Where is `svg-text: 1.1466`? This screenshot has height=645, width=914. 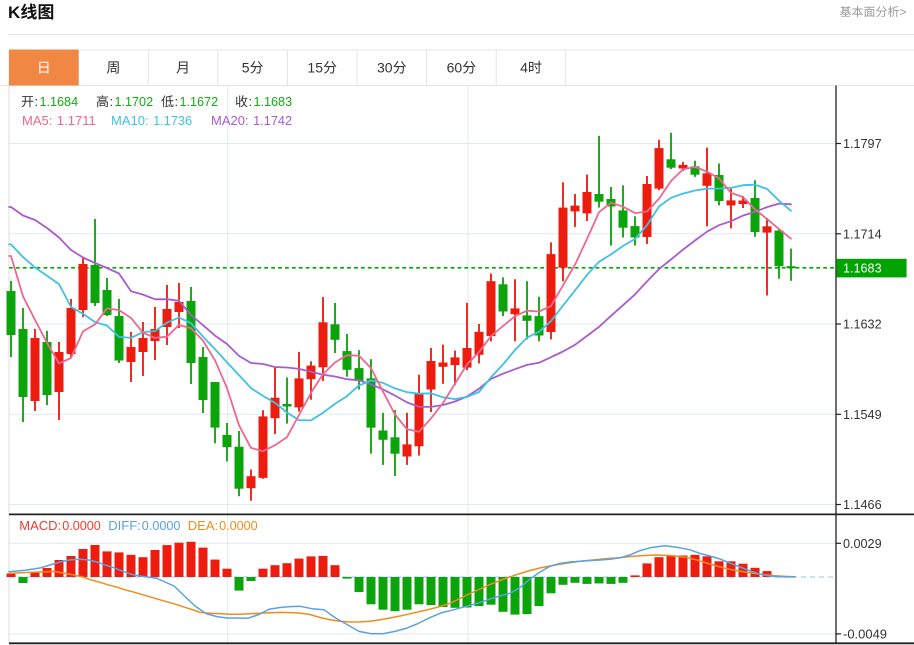
svg-text: 1.1466 is located at coordinates (862, 504).